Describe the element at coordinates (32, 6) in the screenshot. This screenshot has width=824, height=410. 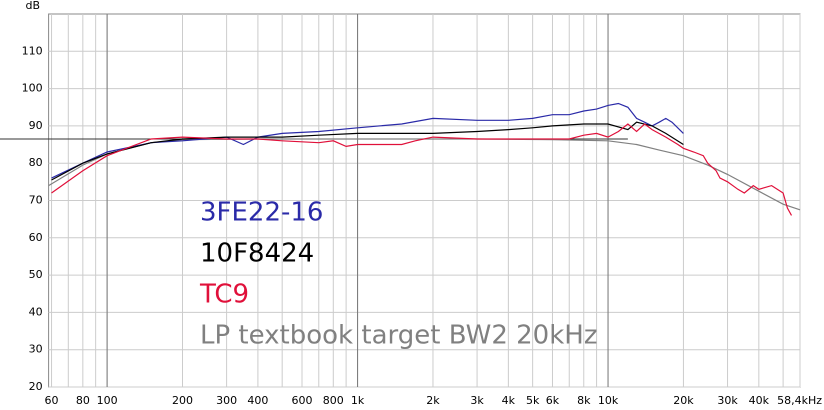
I see `y-axis-label: dB` at that location.